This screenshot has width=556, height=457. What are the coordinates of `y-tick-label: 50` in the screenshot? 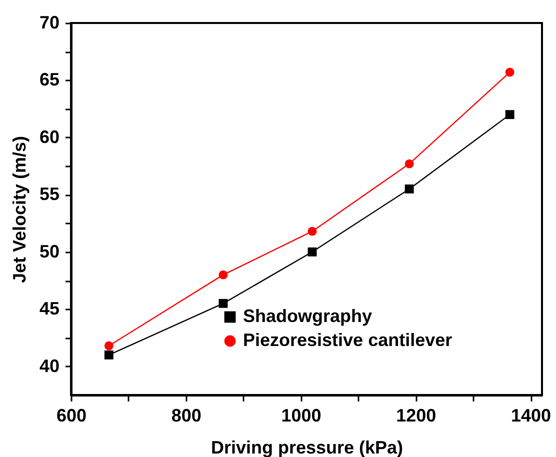 It's located at (49, 251).